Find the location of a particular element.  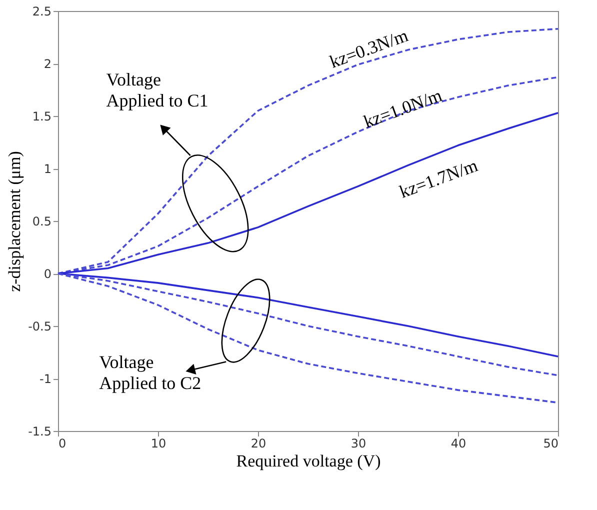

annotation: Voltage Applied to C2 is located at coordinates (150, 372).